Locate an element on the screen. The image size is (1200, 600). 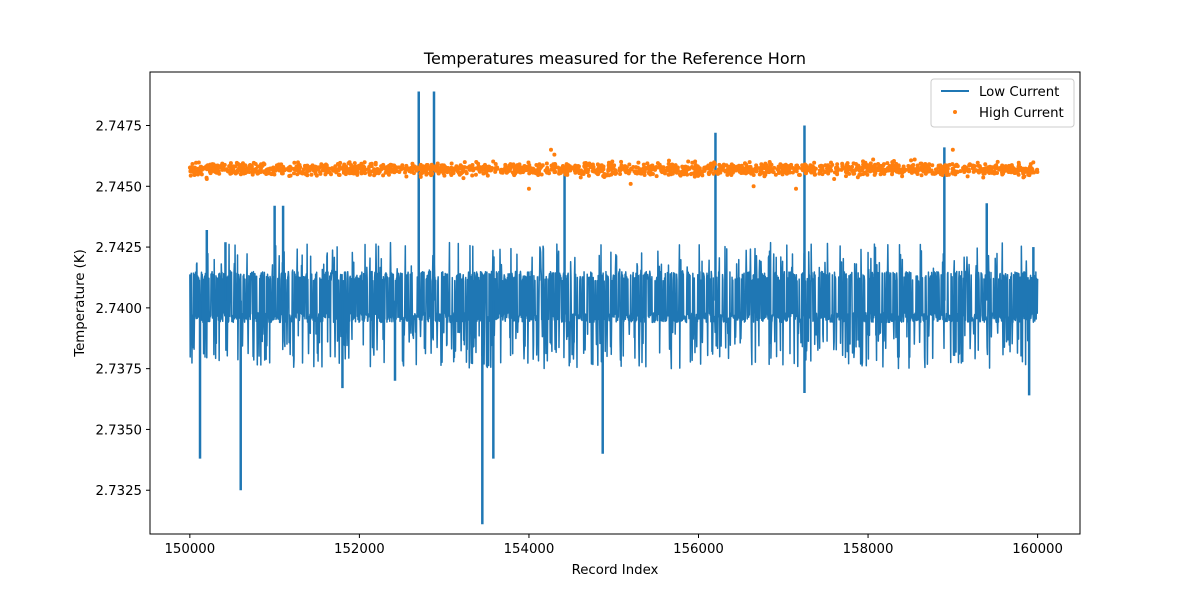
y-tick-label: 2.7475 is located at coordinates (118, 126).